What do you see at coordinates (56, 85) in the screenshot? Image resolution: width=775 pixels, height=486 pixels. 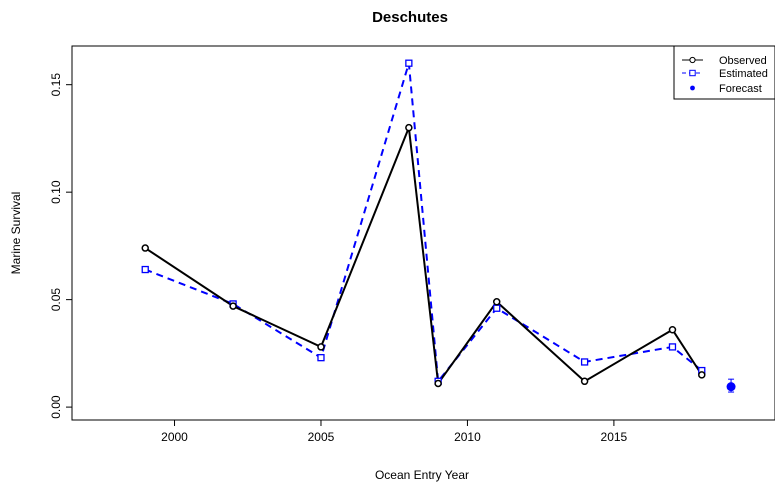 I see `y-tick-label: 0.15` at bounding box center [56, 85].